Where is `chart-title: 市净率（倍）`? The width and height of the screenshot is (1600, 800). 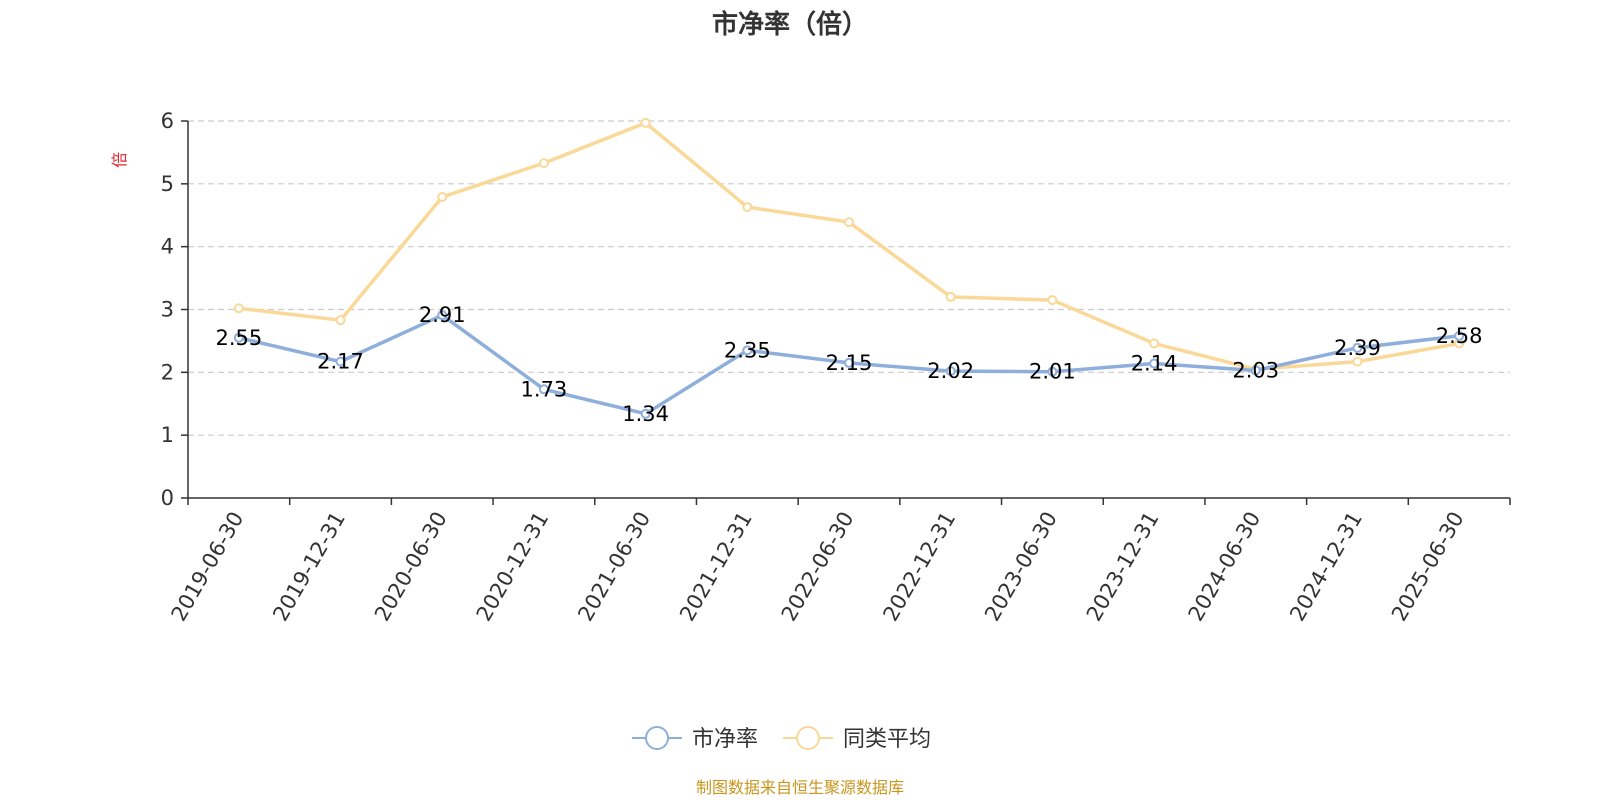
chart-title: 市净率（倍） is located at coordinates (790, 24).